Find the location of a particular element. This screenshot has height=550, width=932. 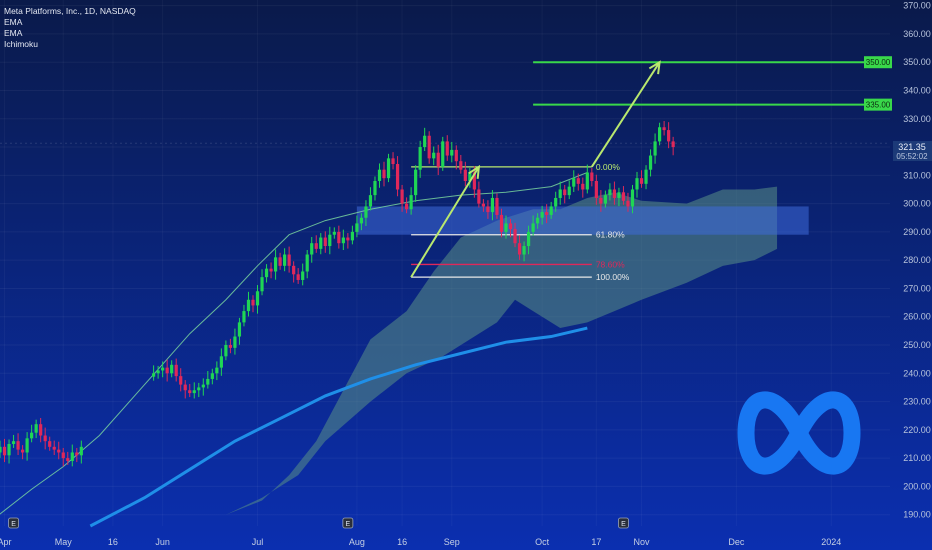

indicator-ema-fast: EMA is located at coordinates (13, 22).